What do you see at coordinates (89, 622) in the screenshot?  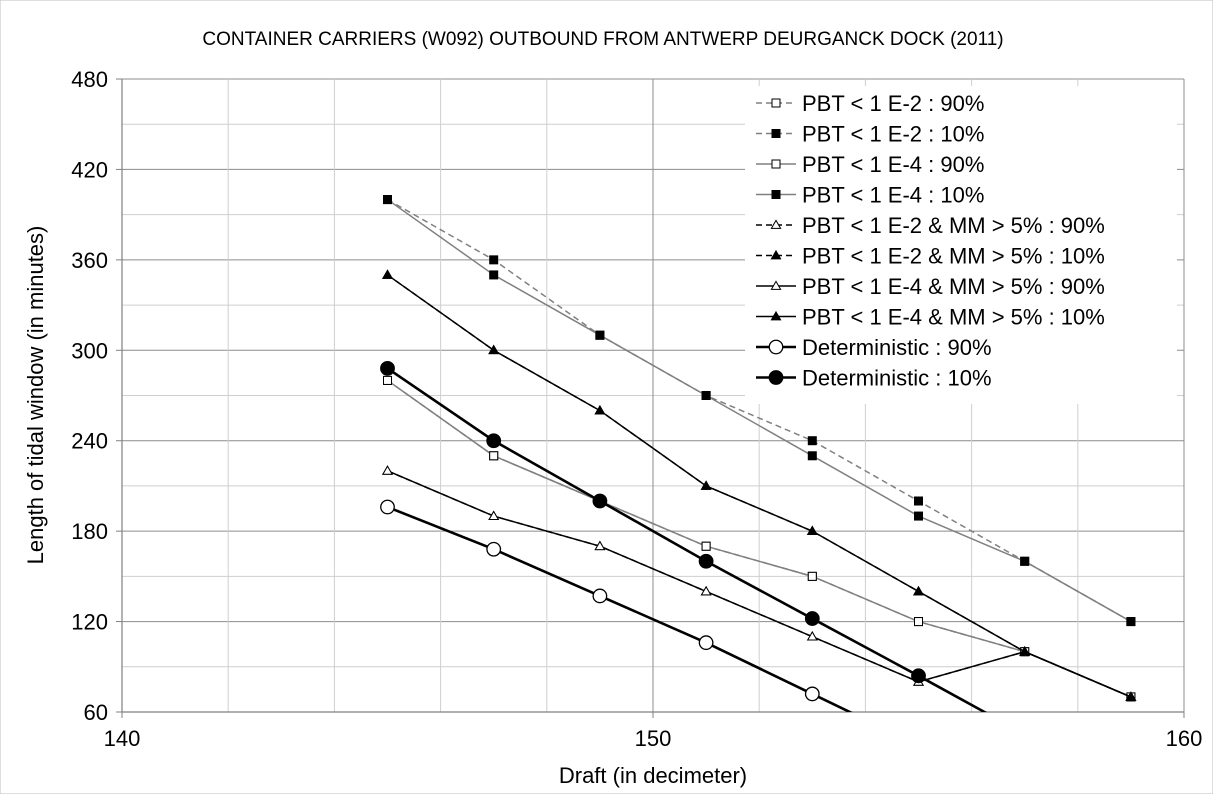 I see `y-tick-label: 120` at bounding box center [89, 622].